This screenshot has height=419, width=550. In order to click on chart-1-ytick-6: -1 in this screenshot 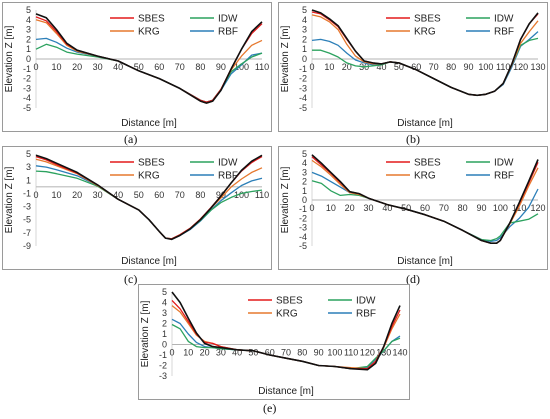, I will do `click(27, 69)`.